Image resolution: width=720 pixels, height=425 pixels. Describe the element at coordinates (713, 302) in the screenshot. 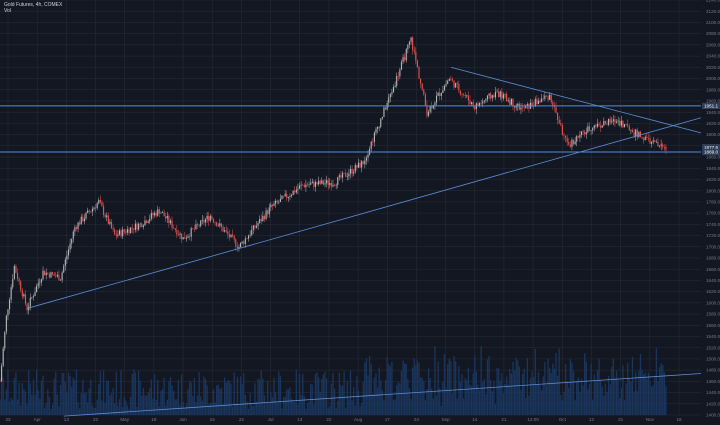

I see `y-tick-label: 1600.0` at that location.